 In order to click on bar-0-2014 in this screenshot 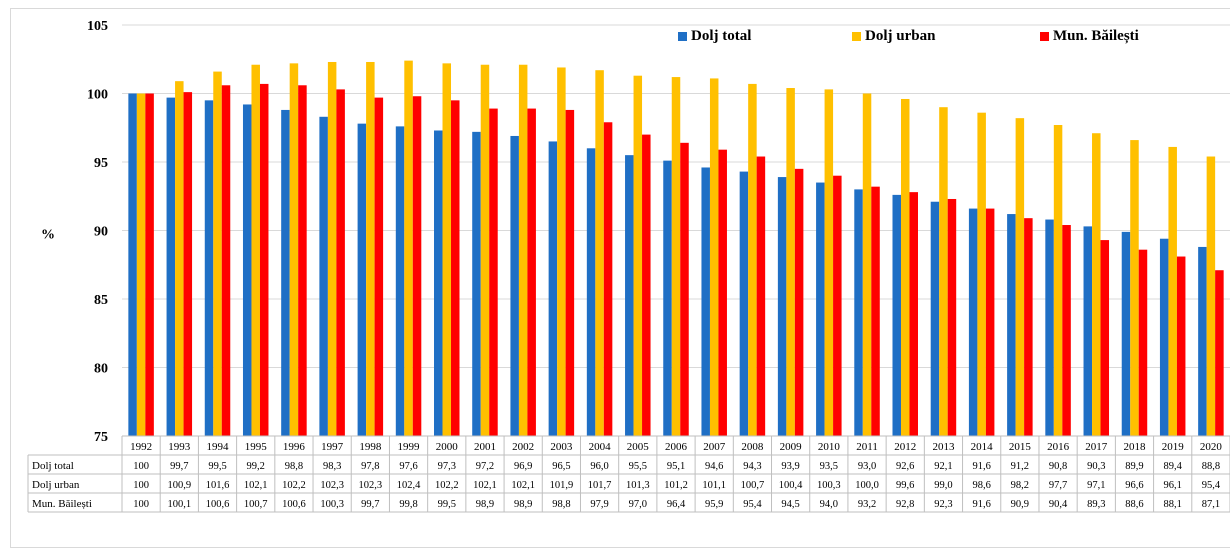, I will do `click(973, 322)`.